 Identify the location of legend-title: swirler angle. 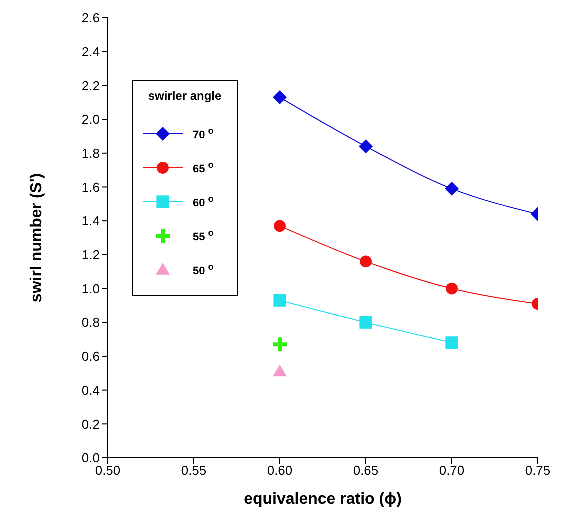
(185, 96).